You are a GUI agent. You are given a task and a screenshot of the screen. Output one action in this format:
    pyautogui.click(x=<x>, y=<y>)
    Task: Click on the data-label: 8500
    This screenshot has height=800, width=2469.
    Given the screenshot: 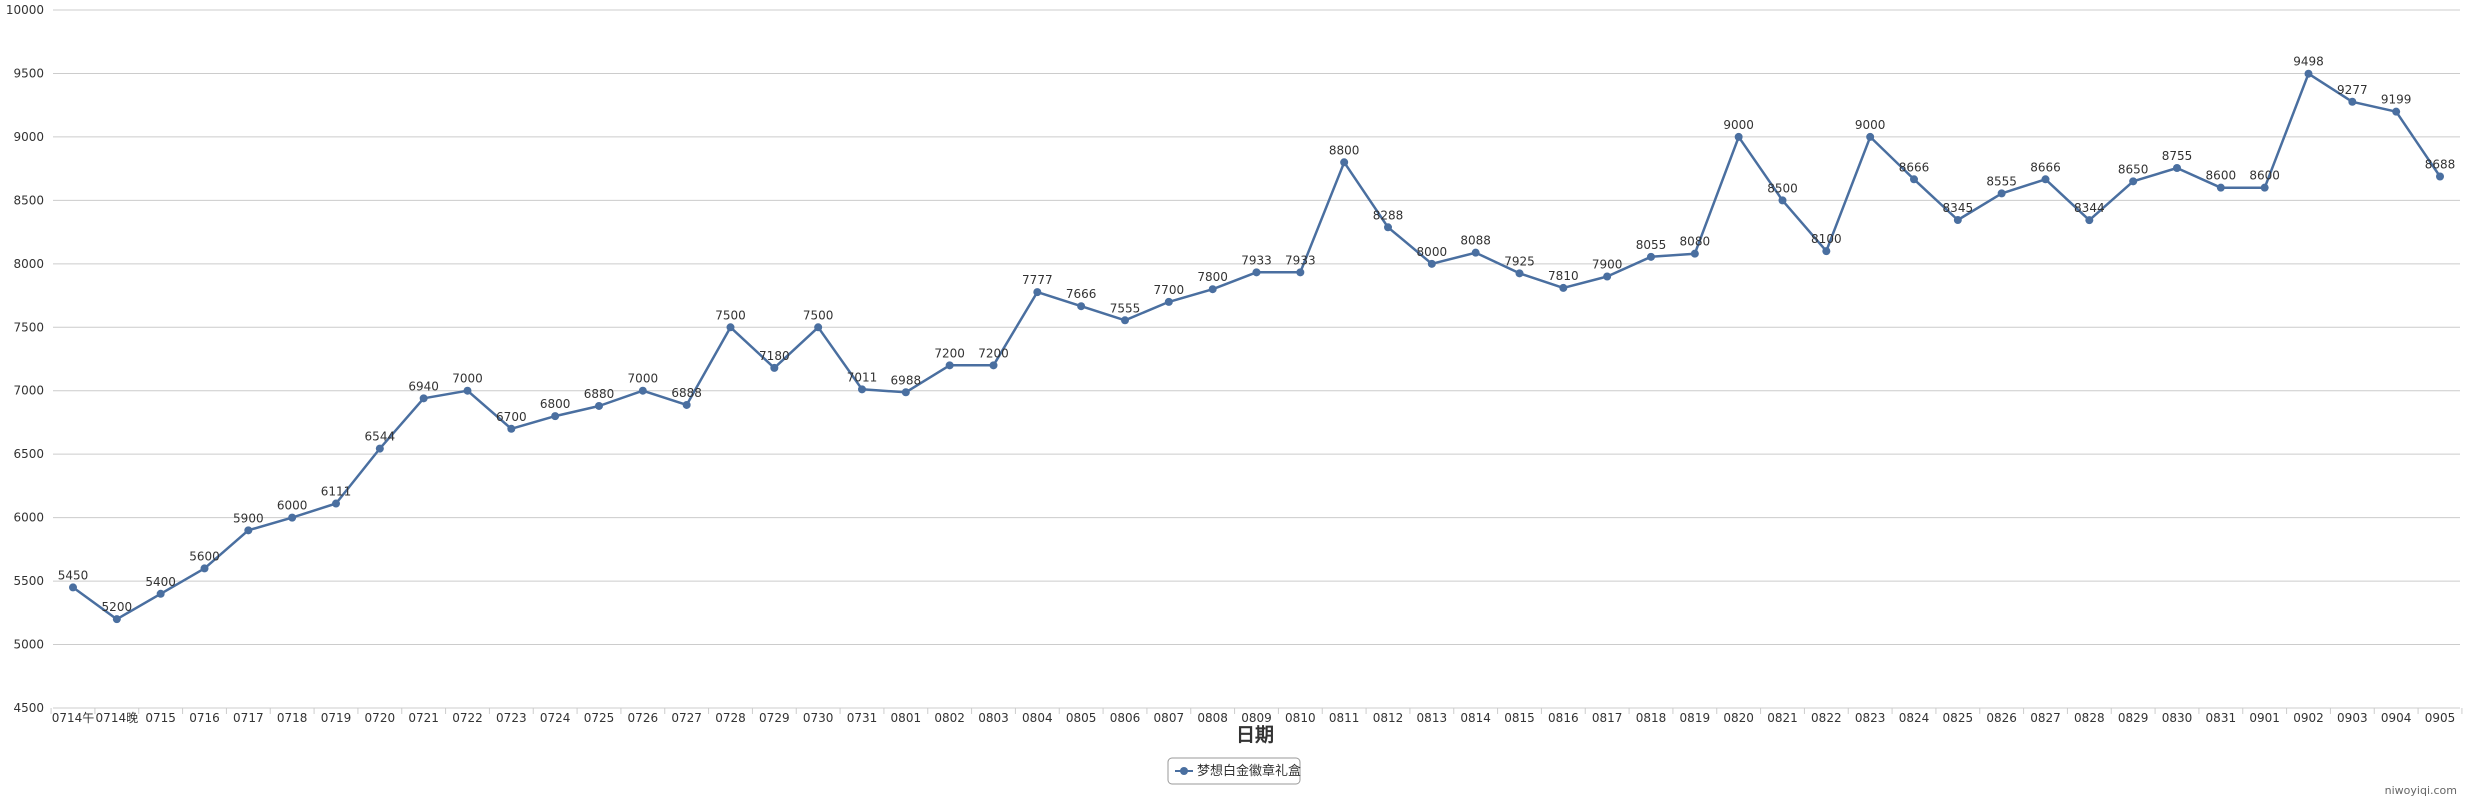 What is the action you would take?
    pyautogui.click(x=1782, y=188)
    